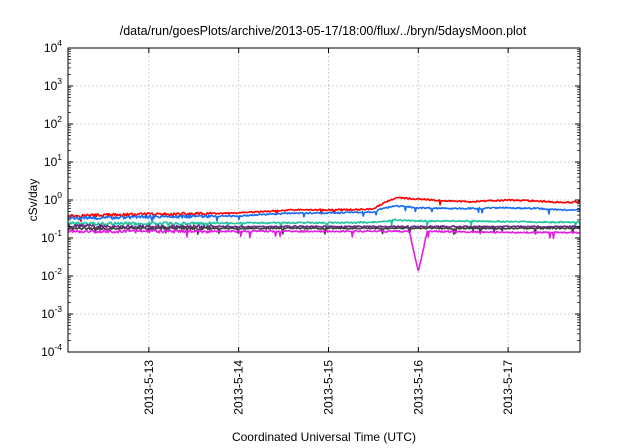 This screenshot has width=640, height=448. Describe the element at coordinates (58, 347) in the screenshot. I see `y-tick-exponent: -4` at that location.